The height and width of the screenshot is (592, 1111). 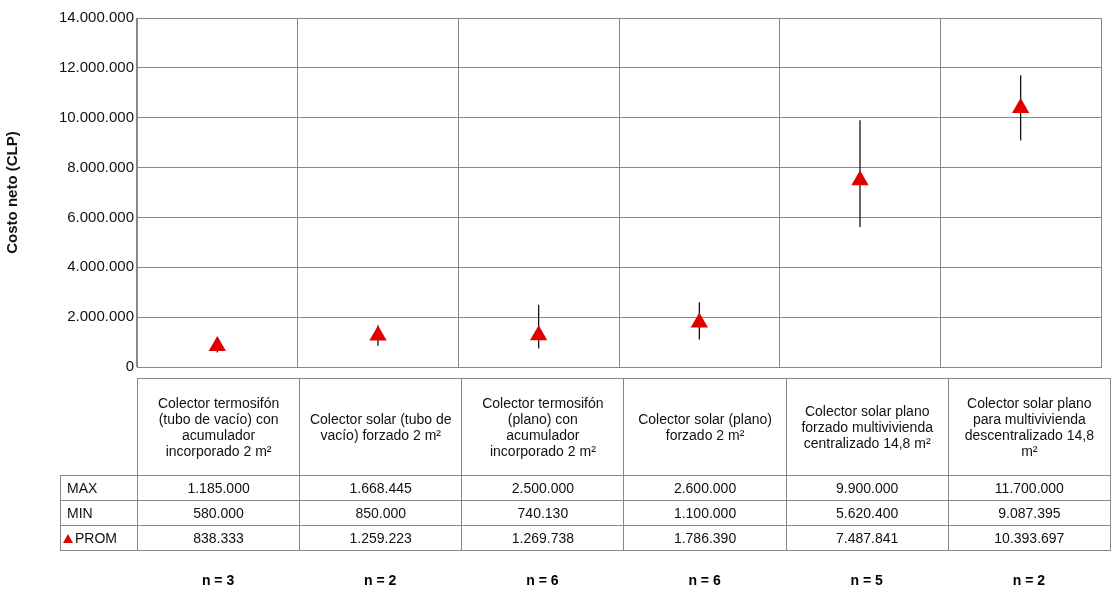 What do you see at coordinates (96, 66) in the screenshot?
I see `y-tick-label: 12.000.000` at bounding box center [96, 66].